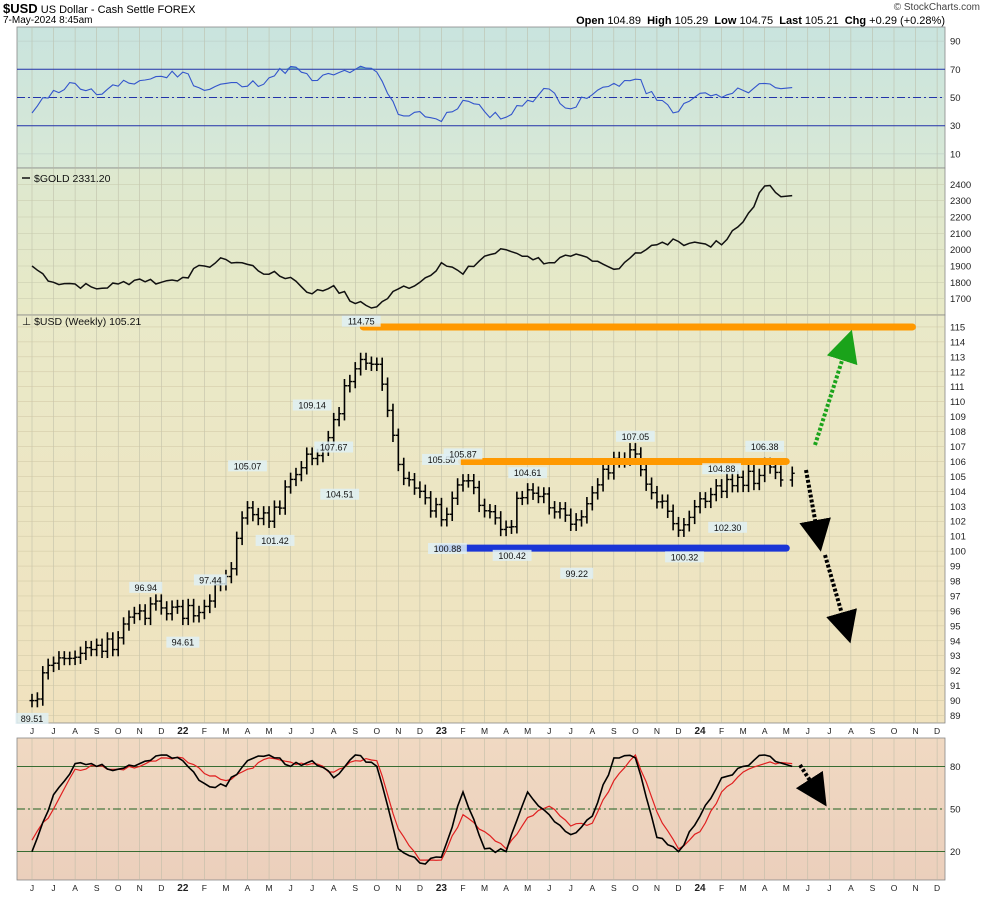 The height and width of the screenshot is (897, 990). What do you see at coordinates (412, 246) in the screenshot?
I see `gold-line` at bounding box center [412, 246].